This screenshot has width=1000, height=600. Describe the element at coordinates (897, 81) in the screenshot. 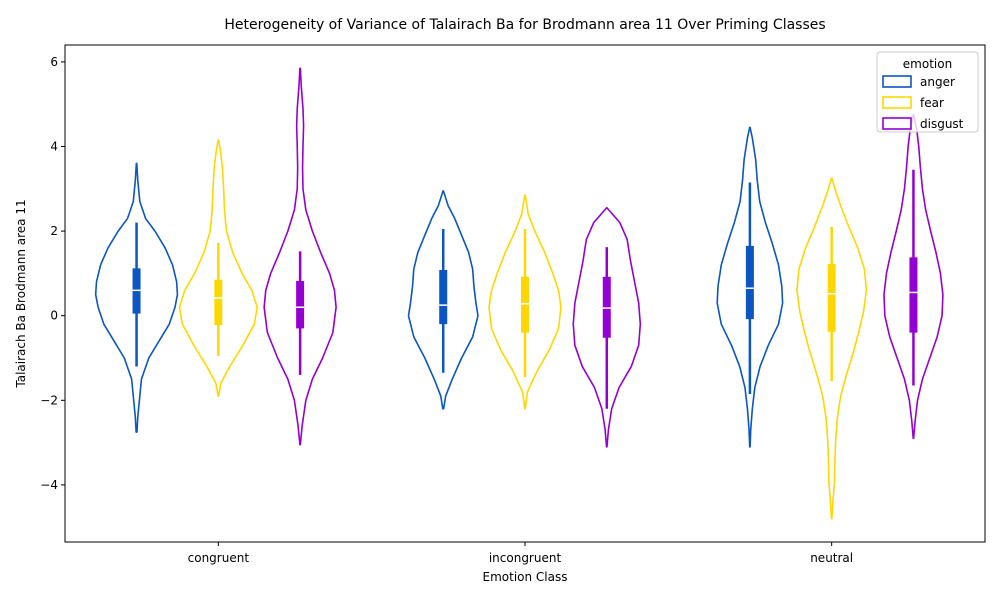

I see `legend-swatch-anger` at that location.